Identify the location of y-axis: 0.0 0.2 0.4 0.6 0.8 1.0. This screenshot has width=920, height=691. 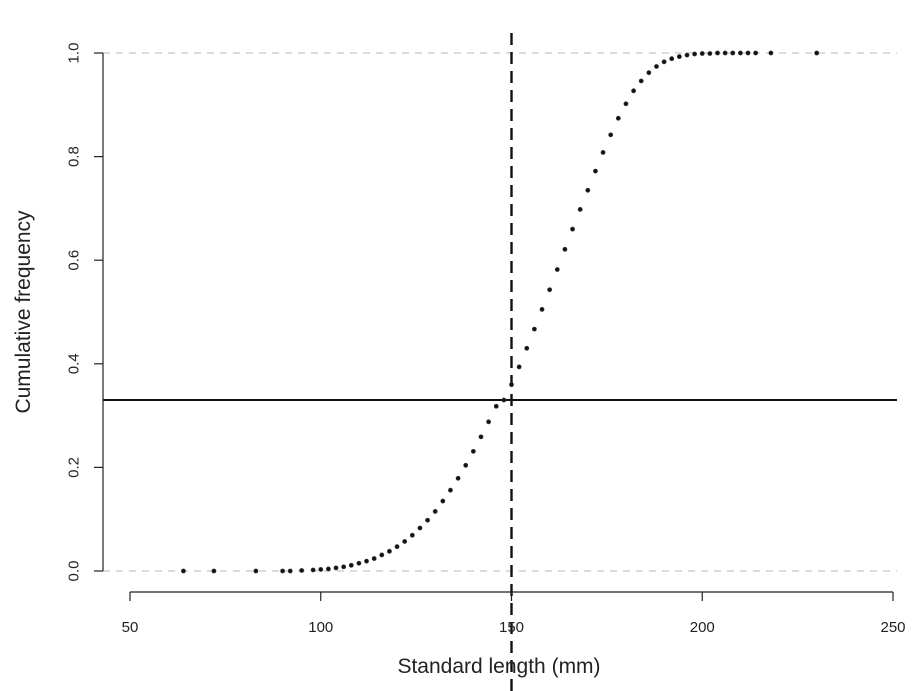
(85, 312).